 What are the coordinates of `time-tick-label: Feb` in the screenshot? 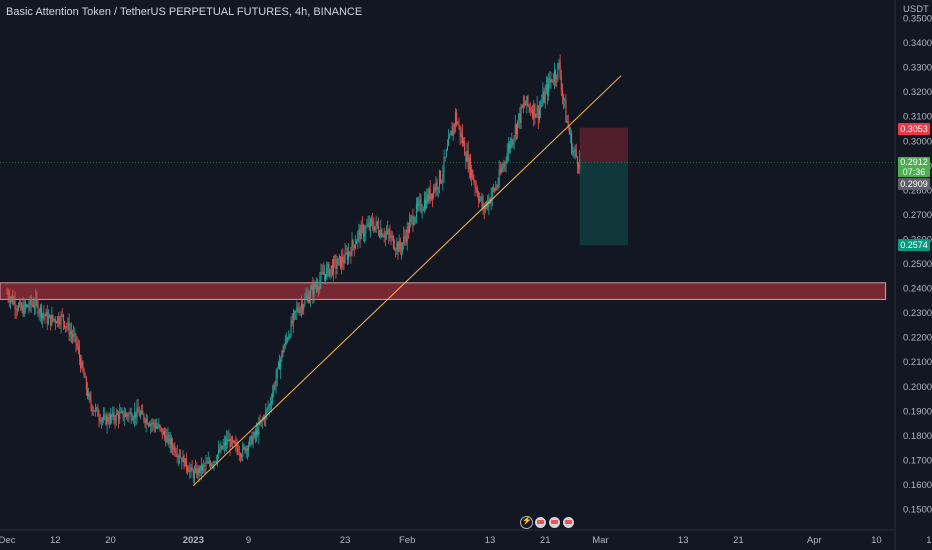 It's located at (407, 540).